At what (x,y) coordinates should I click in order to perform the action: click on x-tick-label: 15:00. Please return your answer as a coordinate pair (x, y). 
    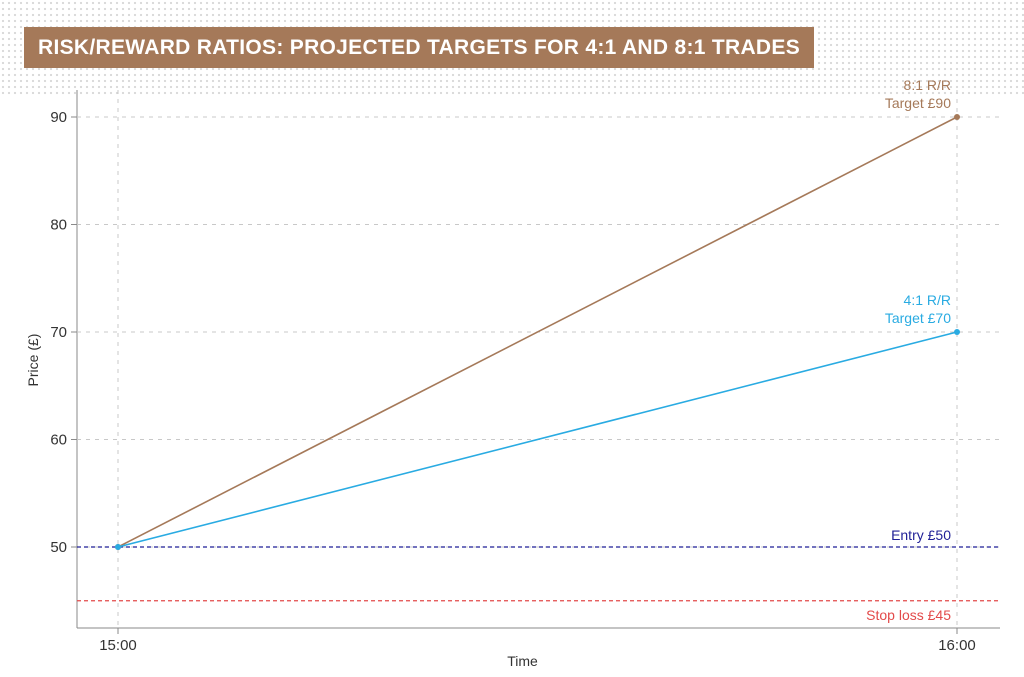
    Looking at the image, I should click on (118, 645).